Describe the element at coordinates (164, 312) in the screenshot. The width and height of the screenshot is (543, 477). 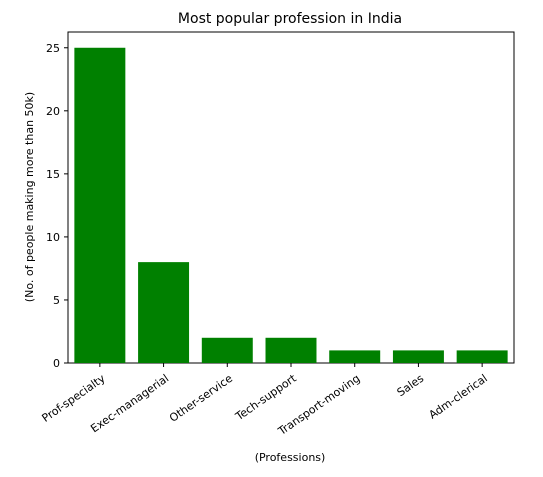
I see `bar-exec-managerial` at that location.